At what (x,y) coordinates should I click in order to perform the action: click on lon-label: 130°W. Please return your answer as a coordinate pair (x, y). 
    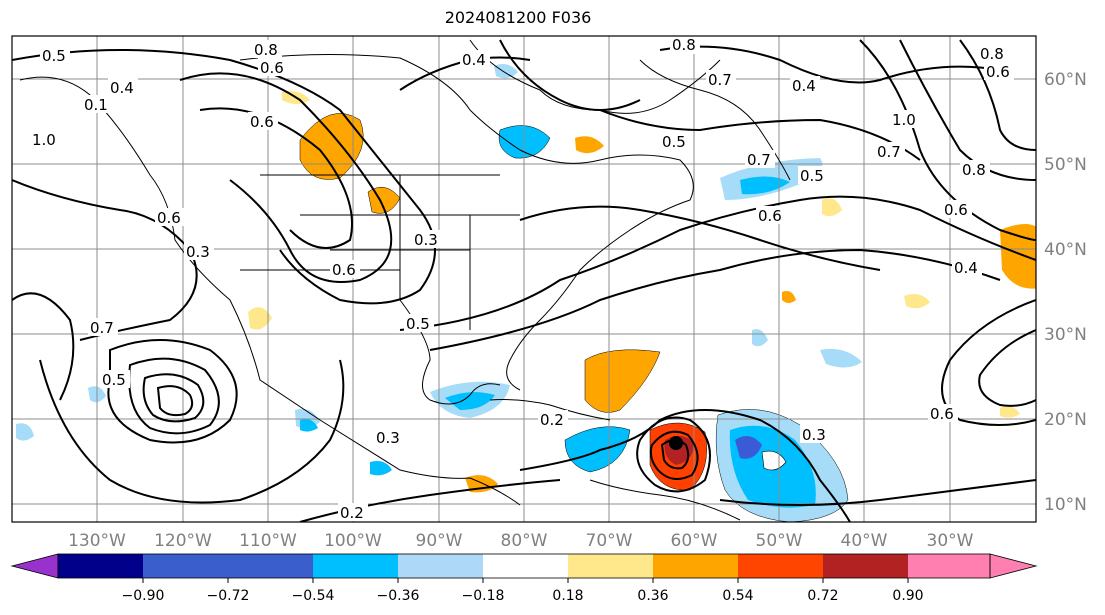
    Looking at the image, I should click on (97, 541).